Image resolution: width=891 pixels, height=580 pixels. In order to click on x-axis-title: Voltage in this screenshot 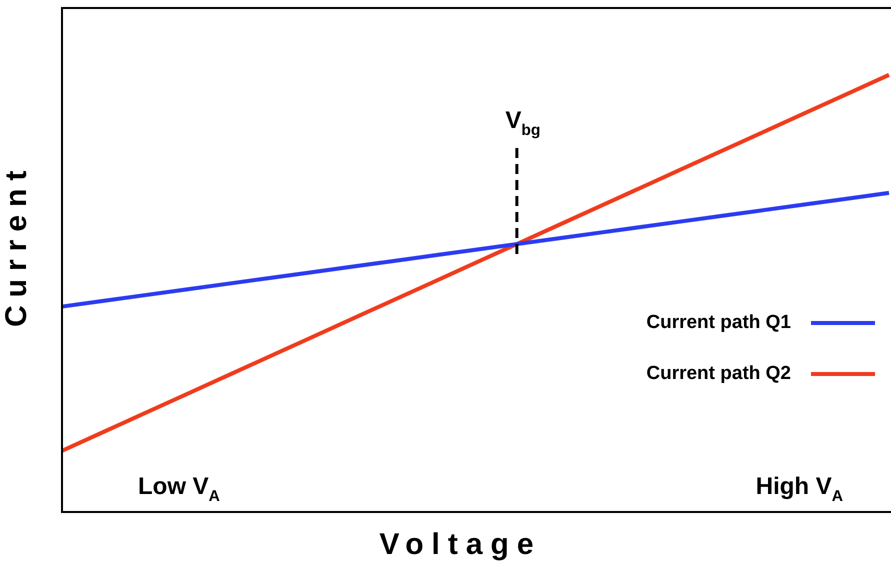, I will do `click(460, 545)`.